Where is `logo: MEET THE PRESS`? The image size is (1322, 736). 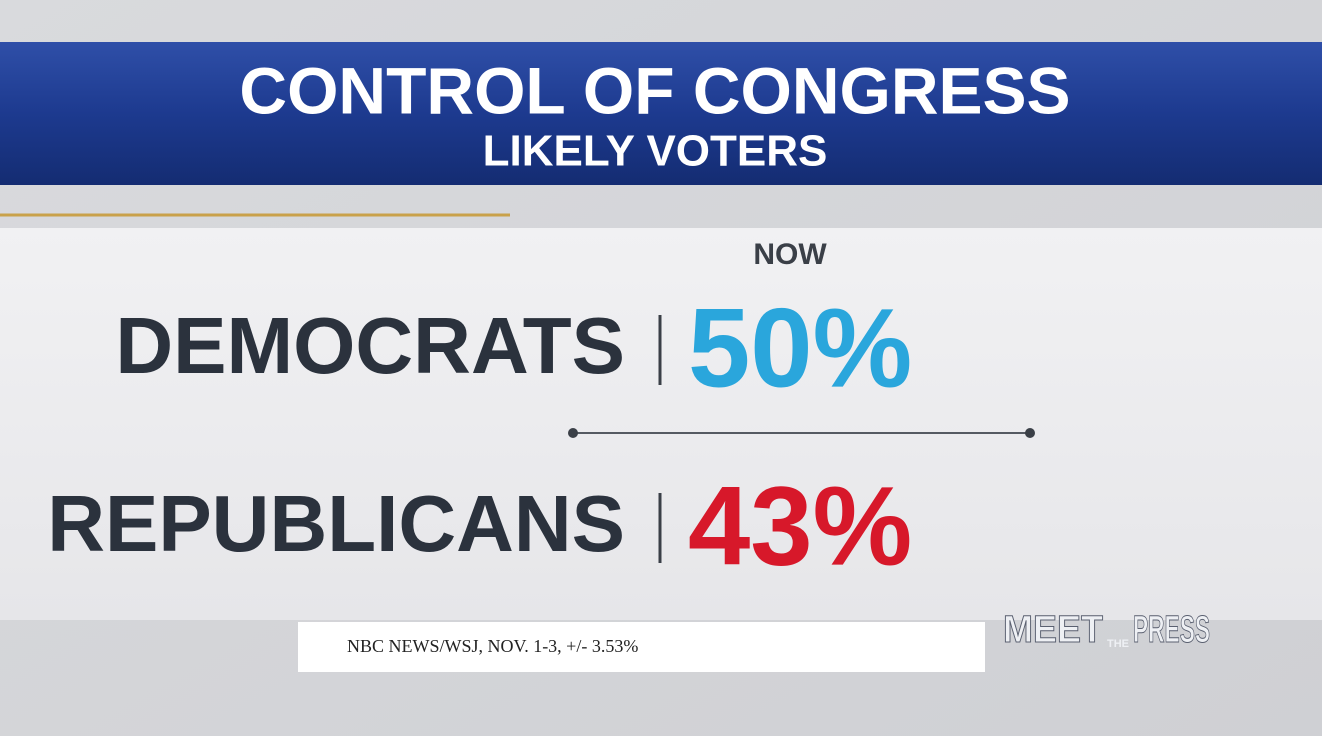 logo: MEET THE PRESS is located at coordinates (1107, 630).